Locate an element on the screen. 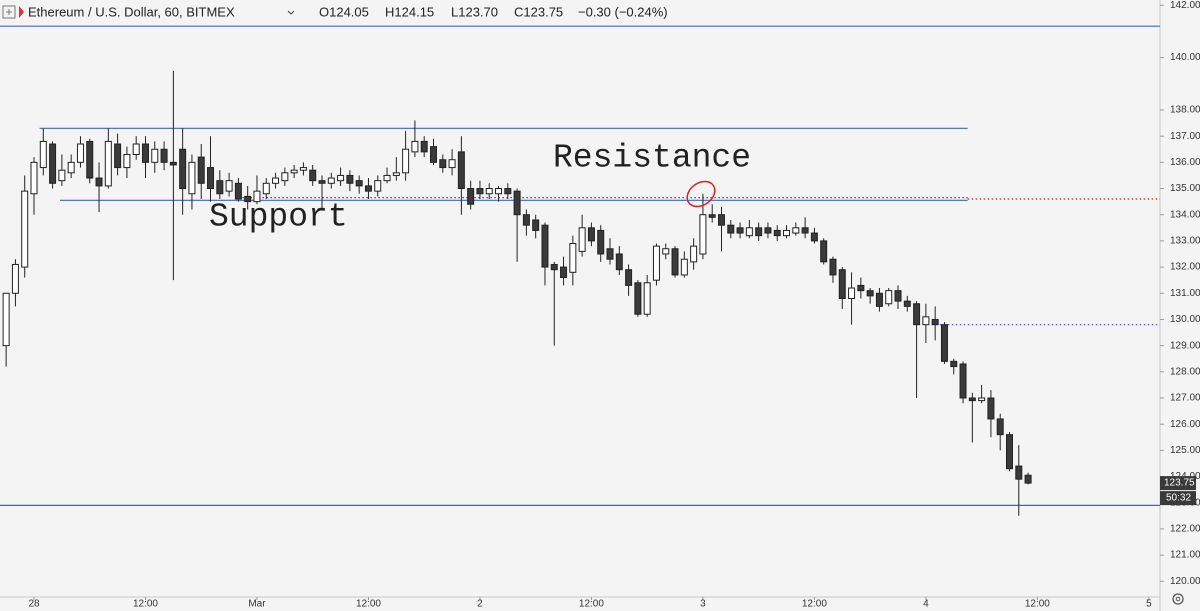 The height and width of the screenshot is (611, 1200). x-tick-label: 5 is located at coordinates (1149, 604).